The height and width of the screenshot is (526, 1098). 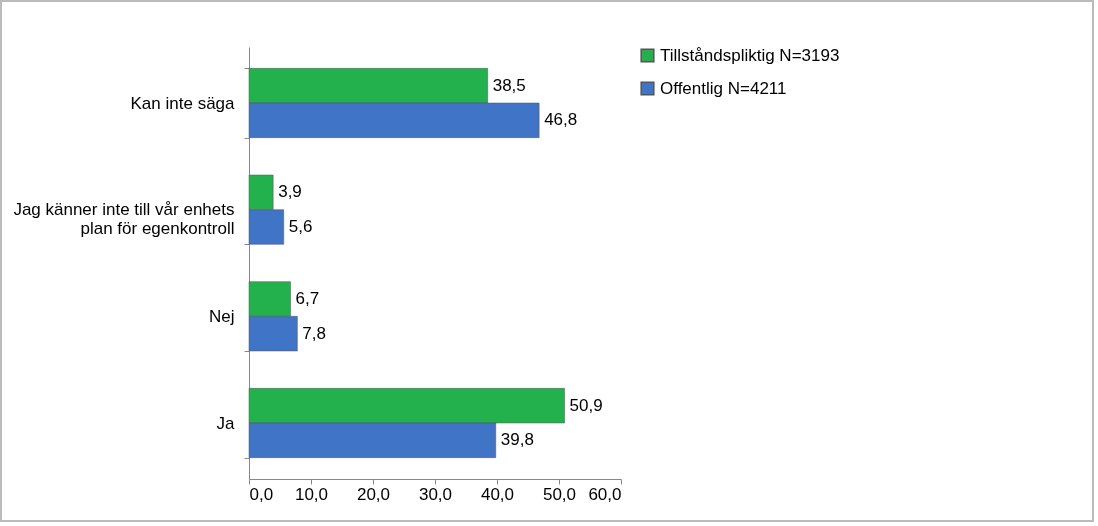 I want to click on x-tick-label: 50,0, so click(x=559, y=494).